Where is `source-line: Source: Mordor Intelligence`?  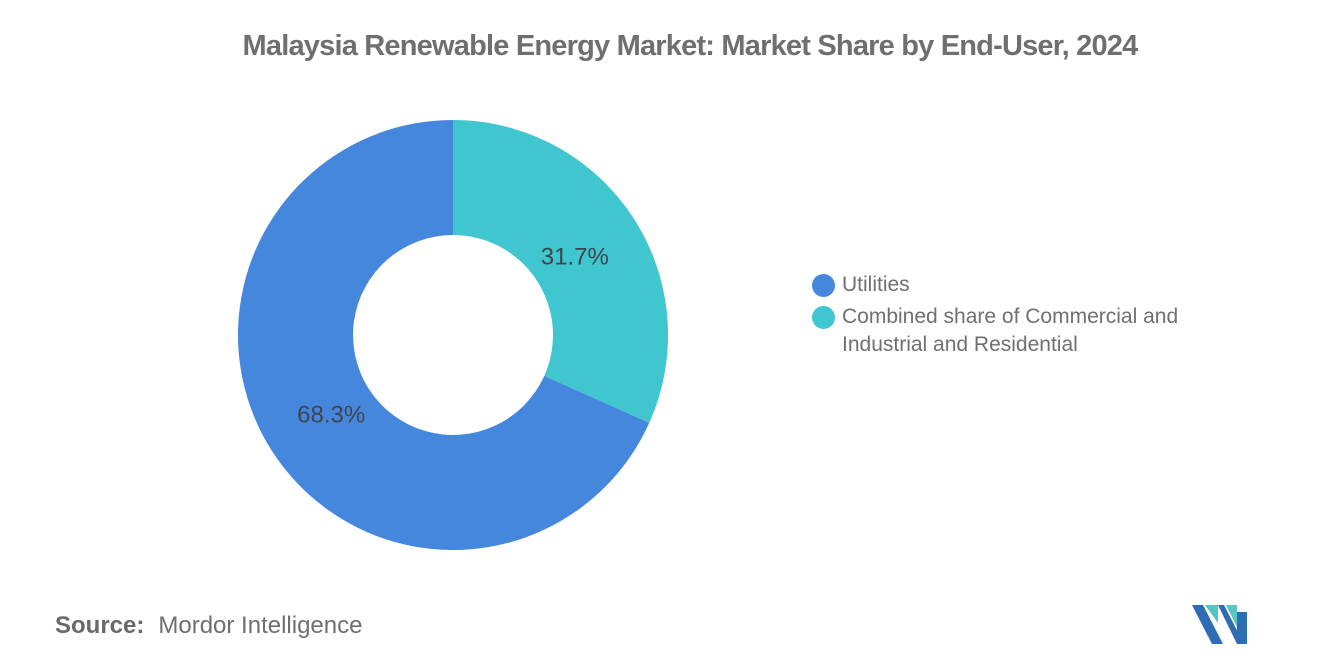
source-line: Source: Mordor Intelligence is located at coordinates (208, 626).